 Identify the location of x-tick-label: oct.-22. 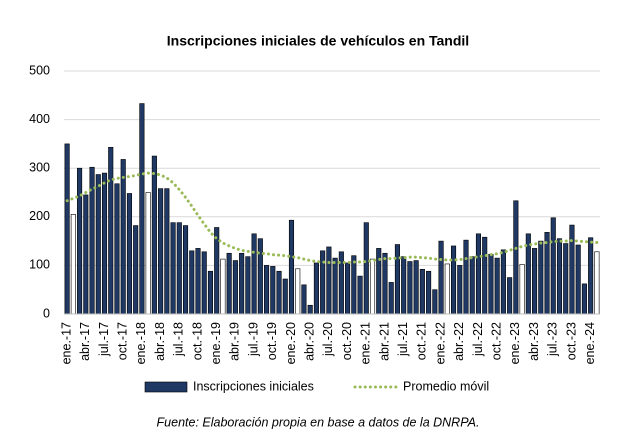
(496, 341).